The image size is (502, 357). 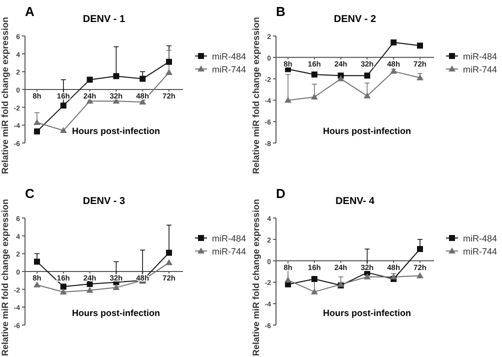 I want to click on text: B, so click(x=281, y=11).